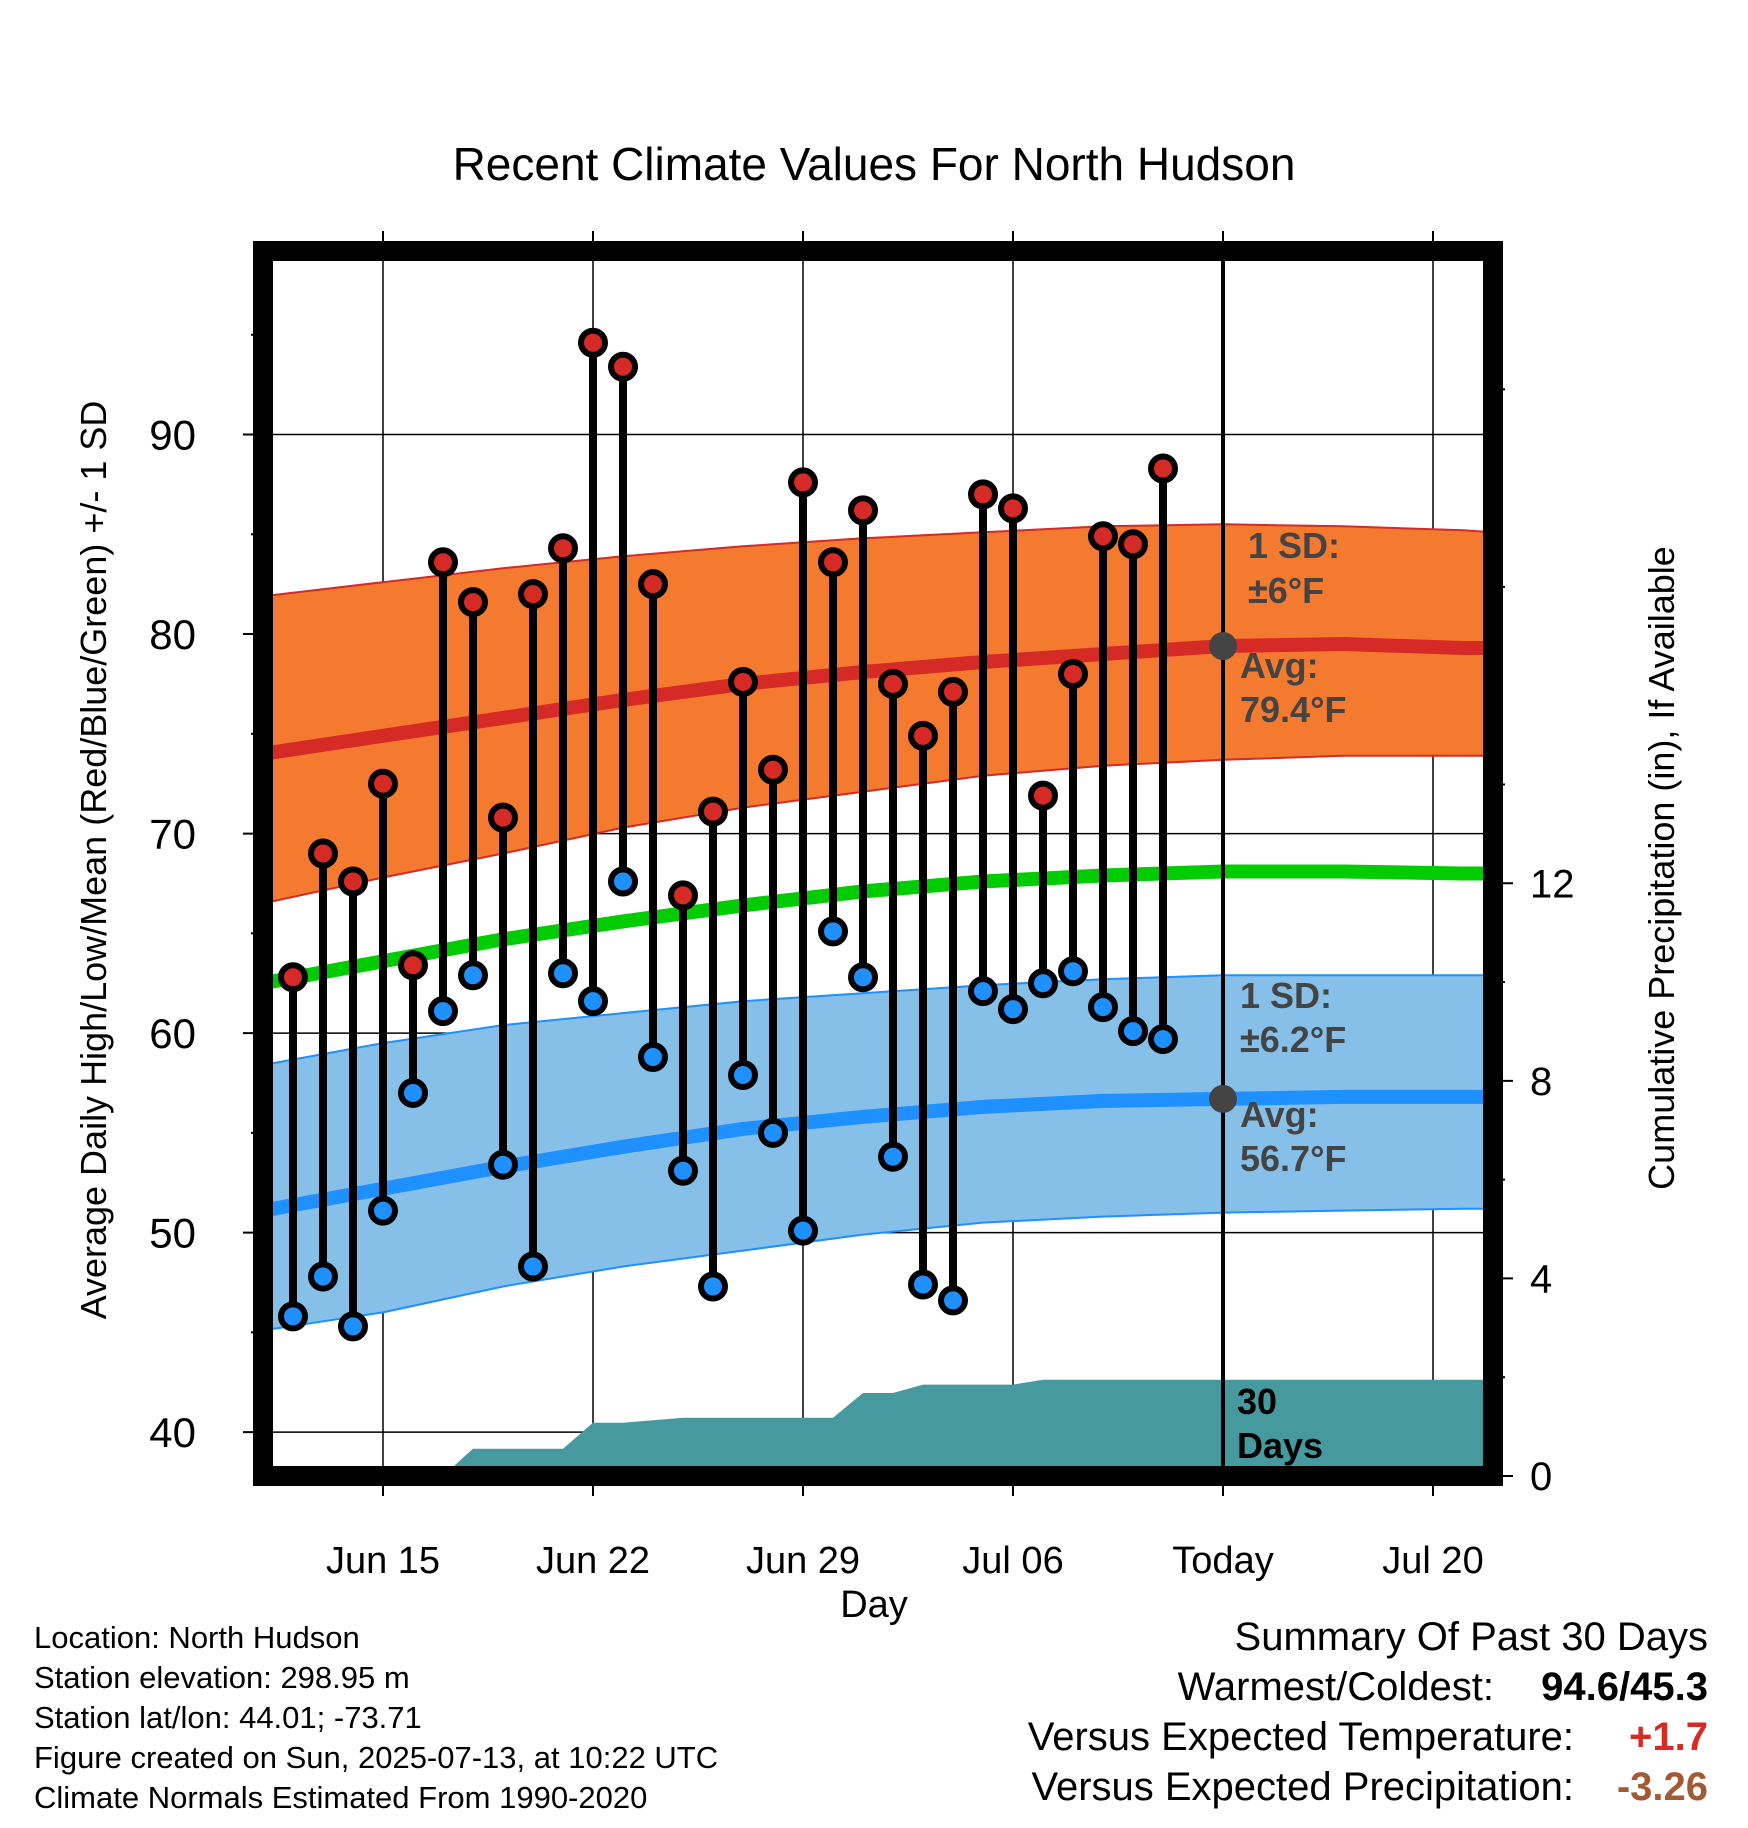 Image resolution: width=1748 pixels, height=1828 pixels. What do you see at coordinates (172, 634) in the screenshot?
I see `y-tick-label: 80` at bounding box center [172, 634].